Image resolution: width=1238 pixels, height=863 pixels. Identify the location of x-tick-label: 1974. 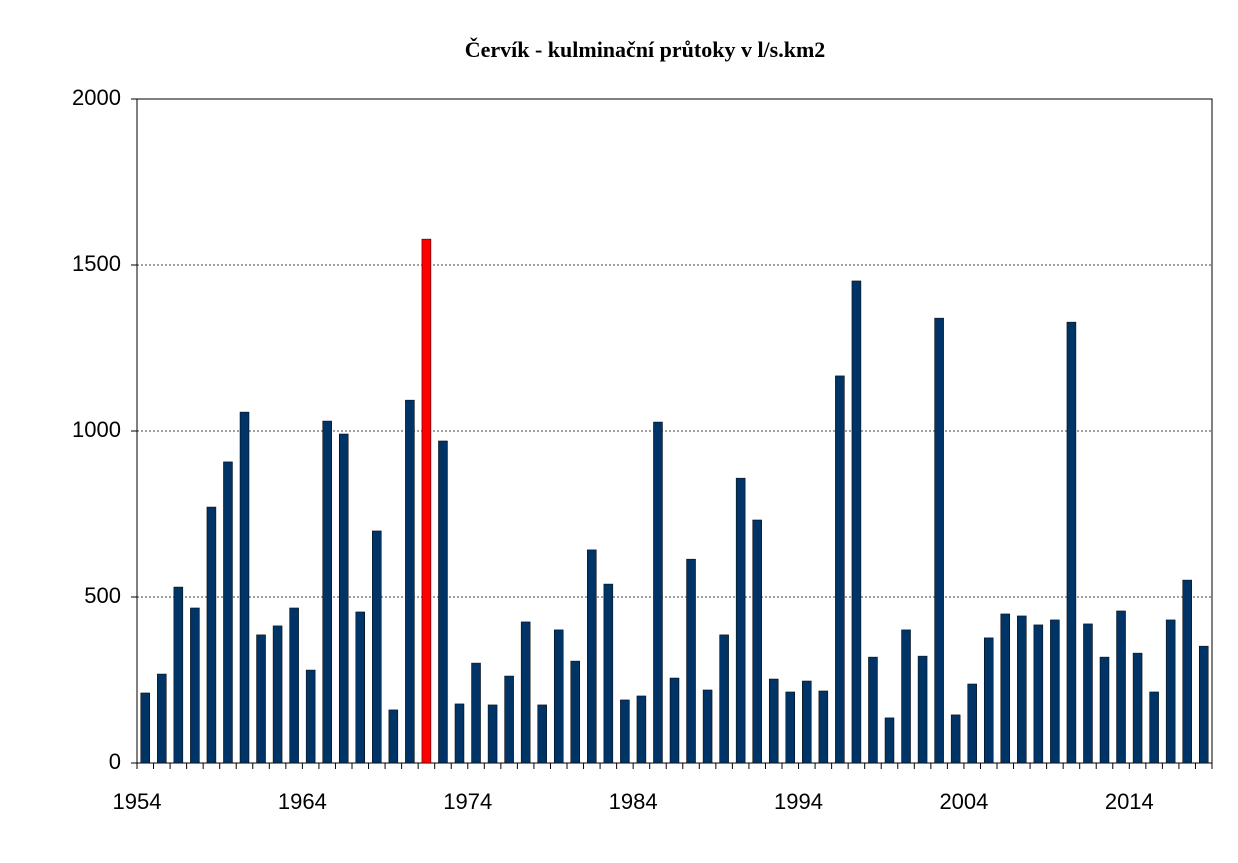
(467, 801).